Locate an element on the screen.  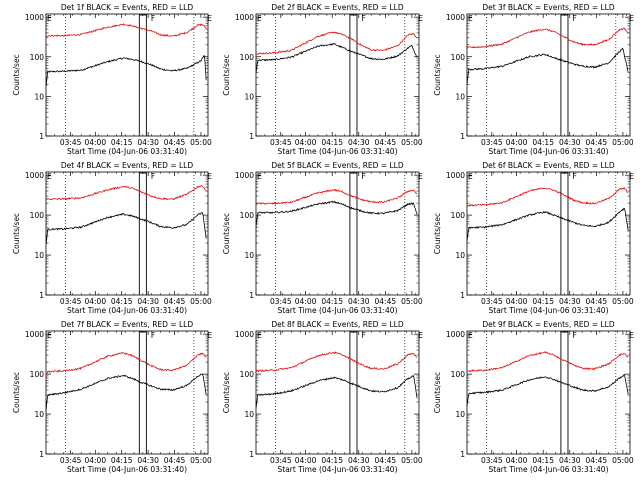
panel-title: Det 5f BLACK = Events, RED = LLD is located at coordinates (337, 165).